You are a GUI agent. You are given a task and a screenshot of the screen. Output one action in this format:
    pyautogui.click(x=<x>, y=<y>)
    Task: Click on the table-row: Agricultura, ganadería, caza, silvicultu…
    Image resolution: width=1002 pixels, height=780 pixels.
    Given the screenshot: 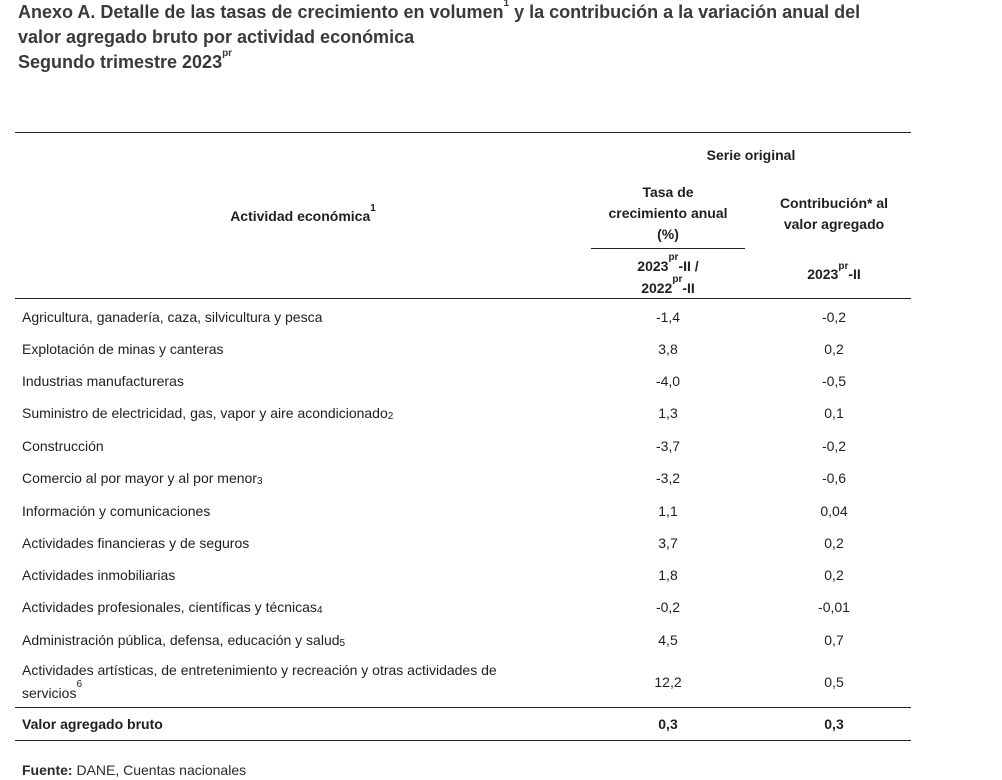 What is the action you would take?
    pyautogui.click(x=434, y=316)
    